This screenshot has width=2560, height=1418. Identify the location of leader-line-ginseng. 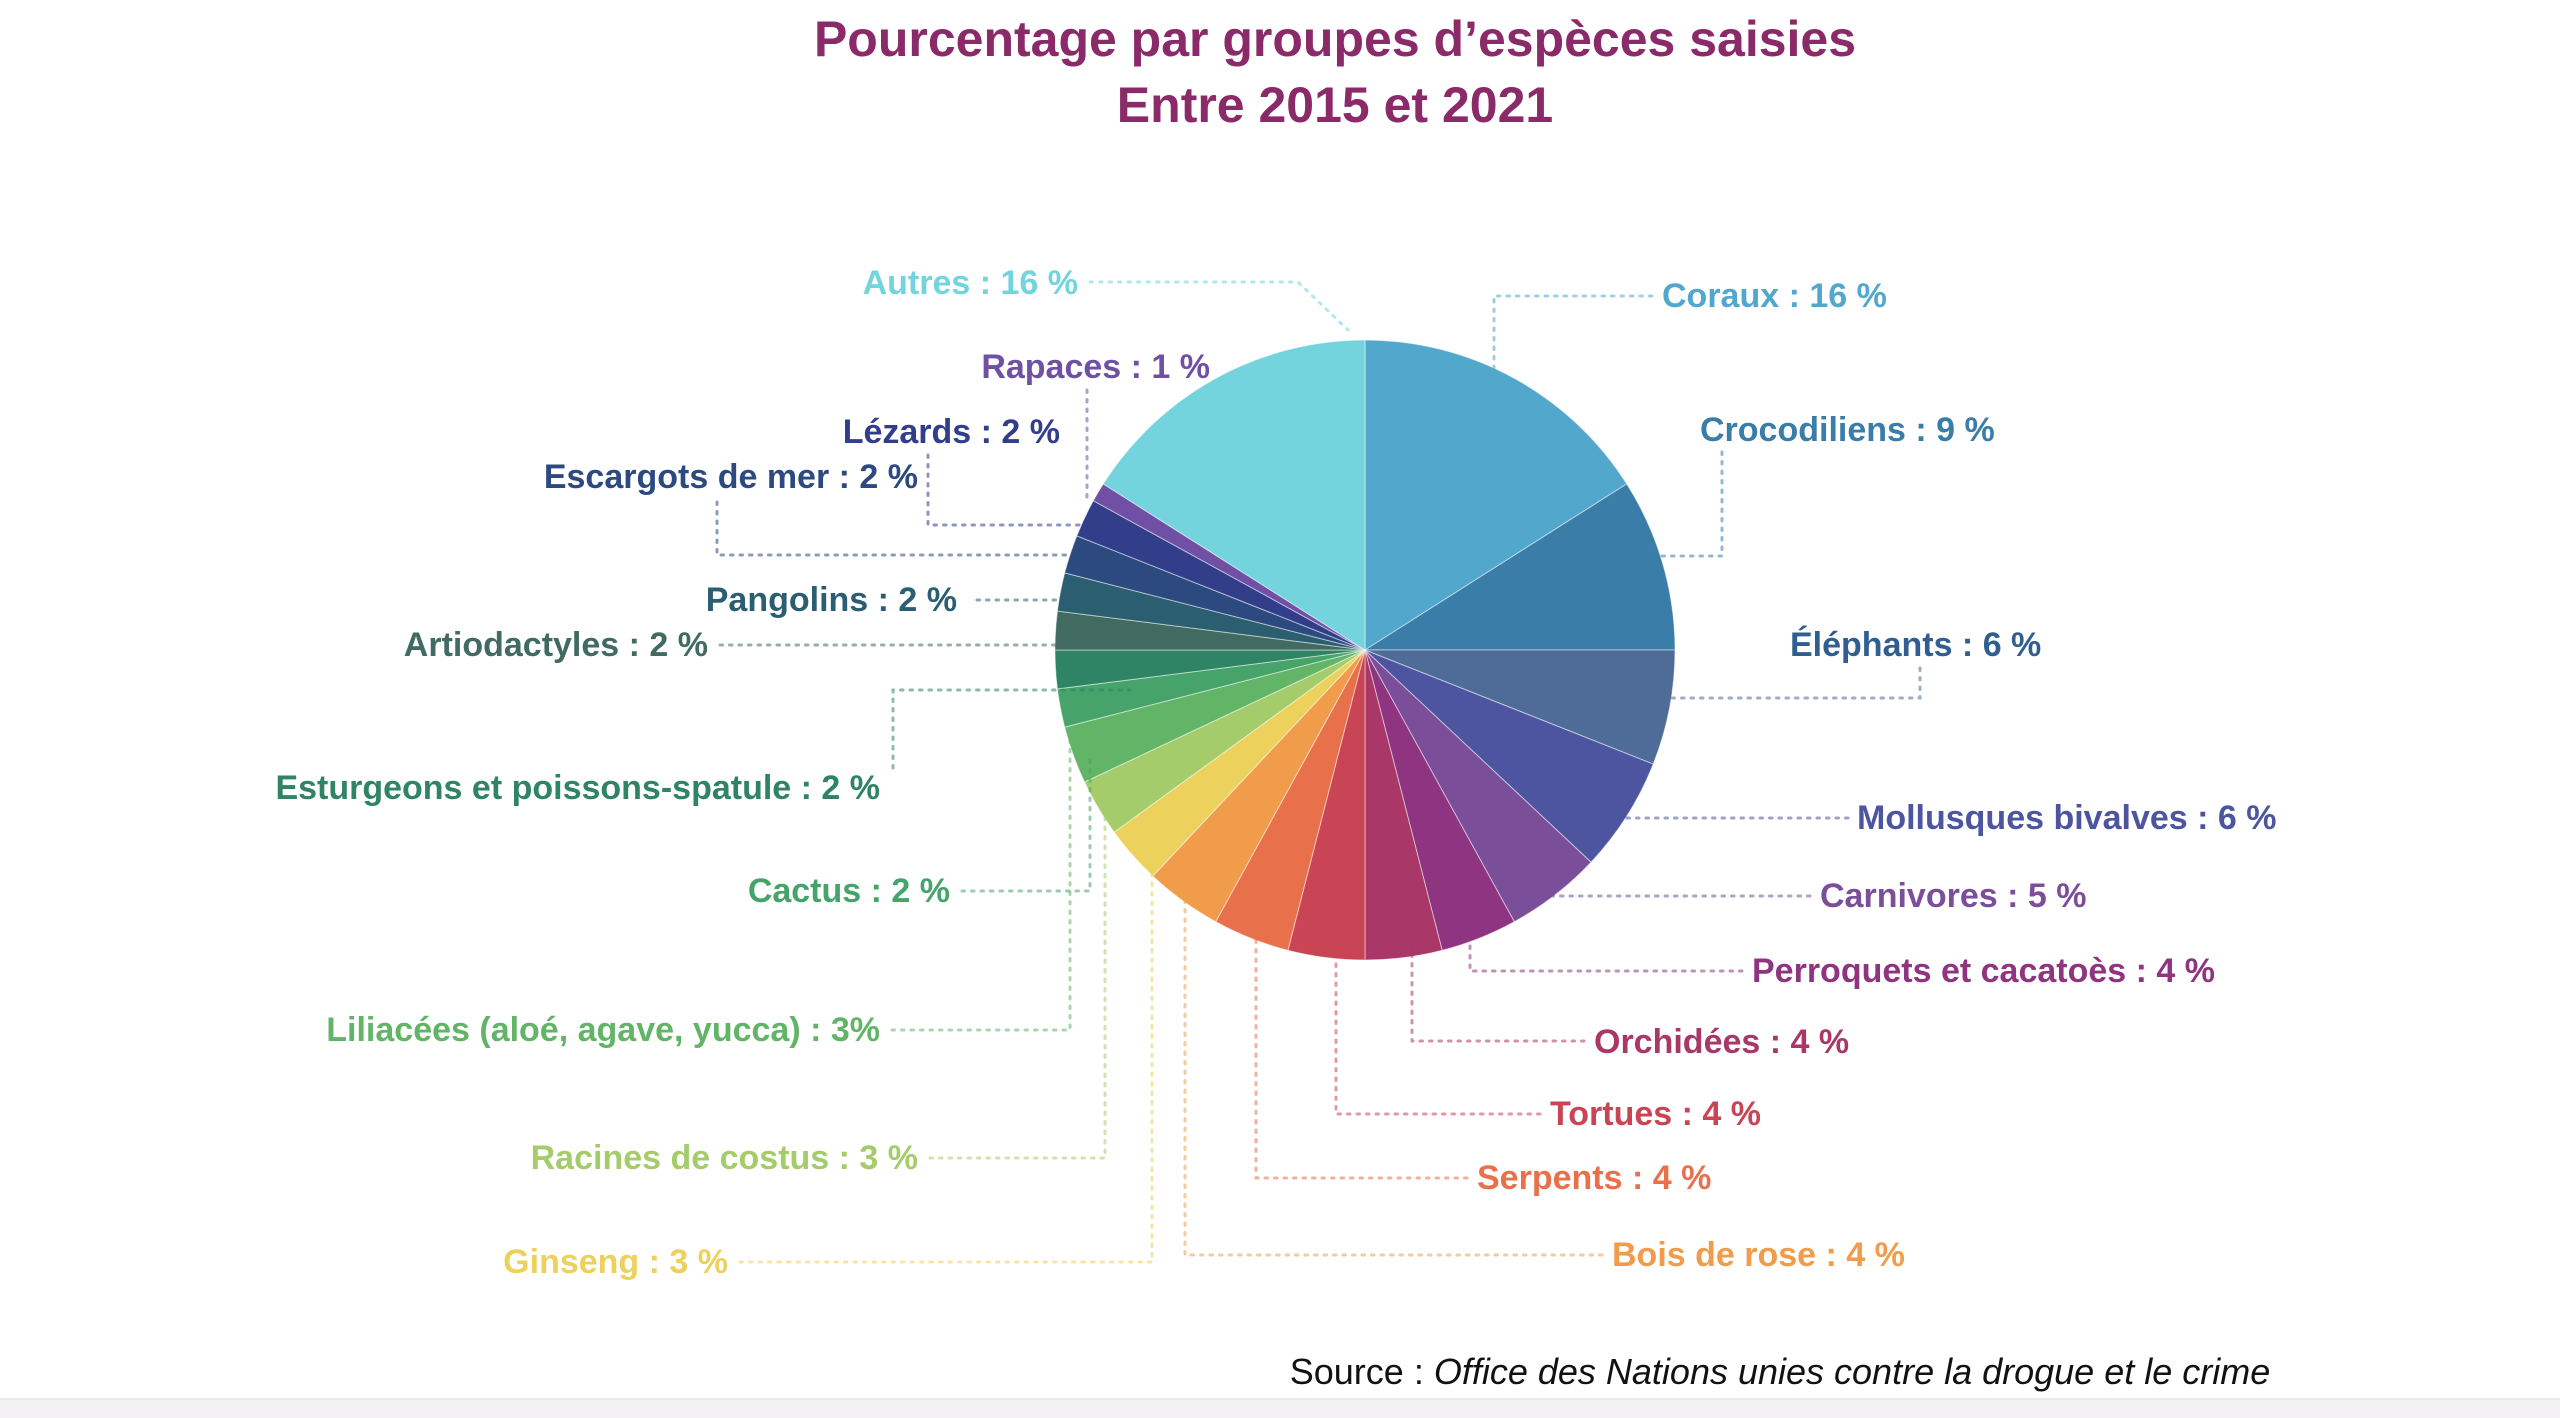
(946, 1056).